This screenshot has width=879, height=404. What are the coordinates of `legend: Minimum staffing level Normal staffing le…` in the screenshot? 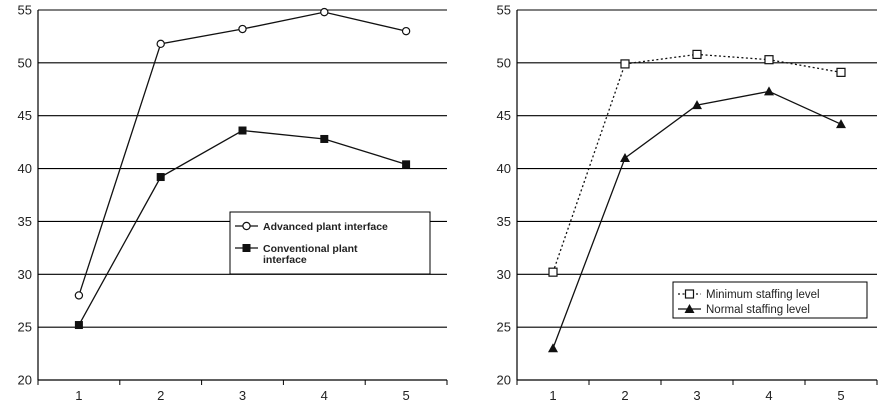 It's located at (770, 300).